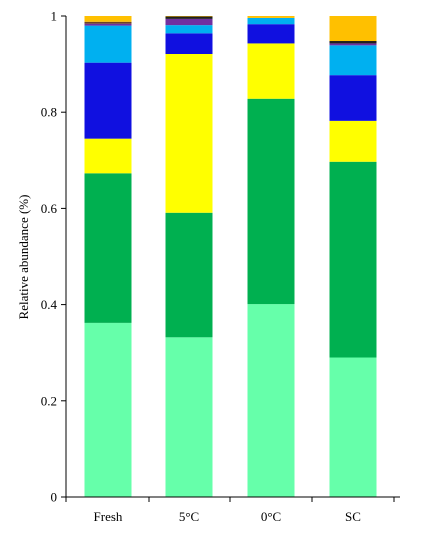 The image size is (435, 533). What do you see at coordinates (49, 112) in the screenshot?
I see `y-tick-label: 0.8` at bounding box center [49, 112].